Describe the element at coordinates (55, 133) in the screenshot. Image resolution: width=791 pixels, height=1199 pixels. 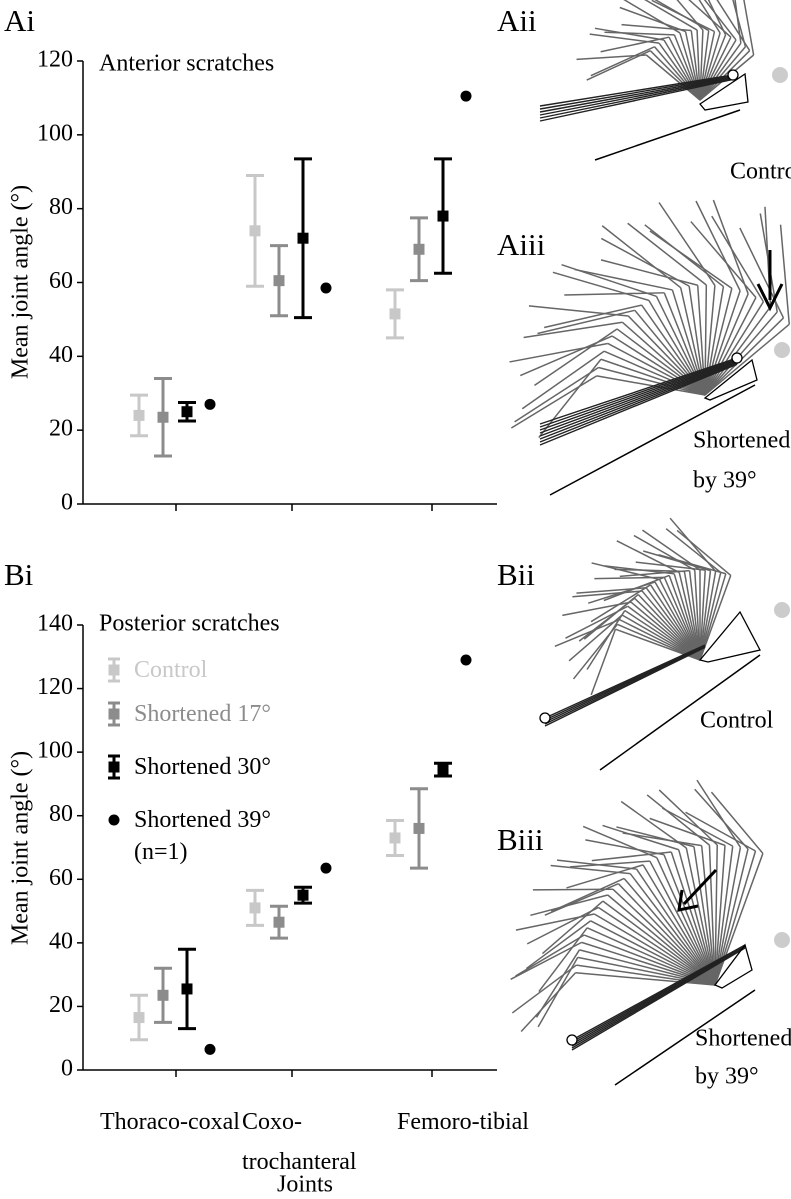
I see `y-tick-label: 100` at that location.